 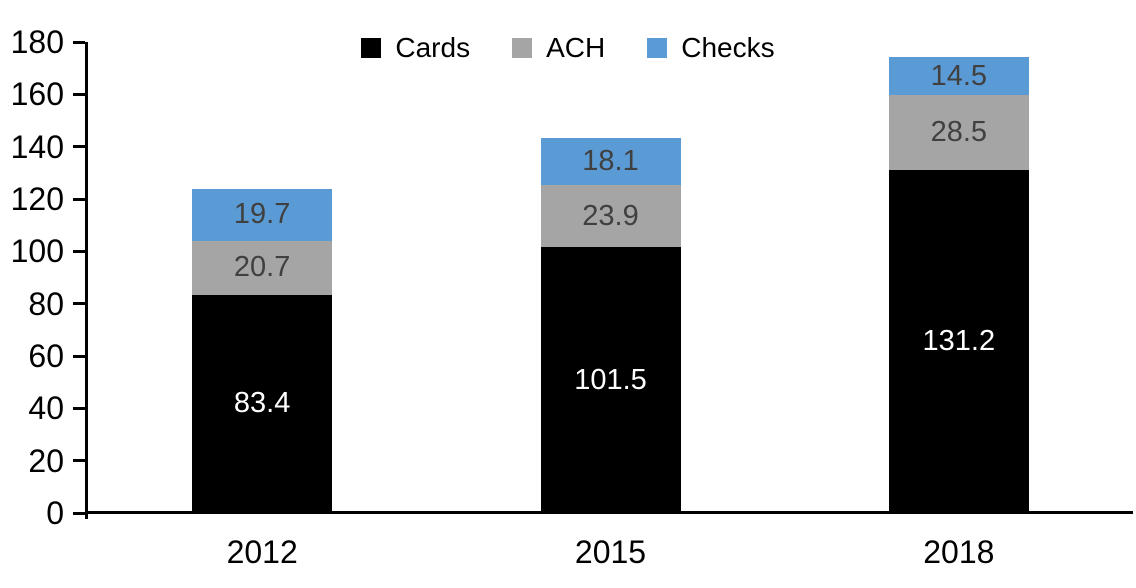 I want to click on bar-value-label: 20.7, so click(x=262, y=267).